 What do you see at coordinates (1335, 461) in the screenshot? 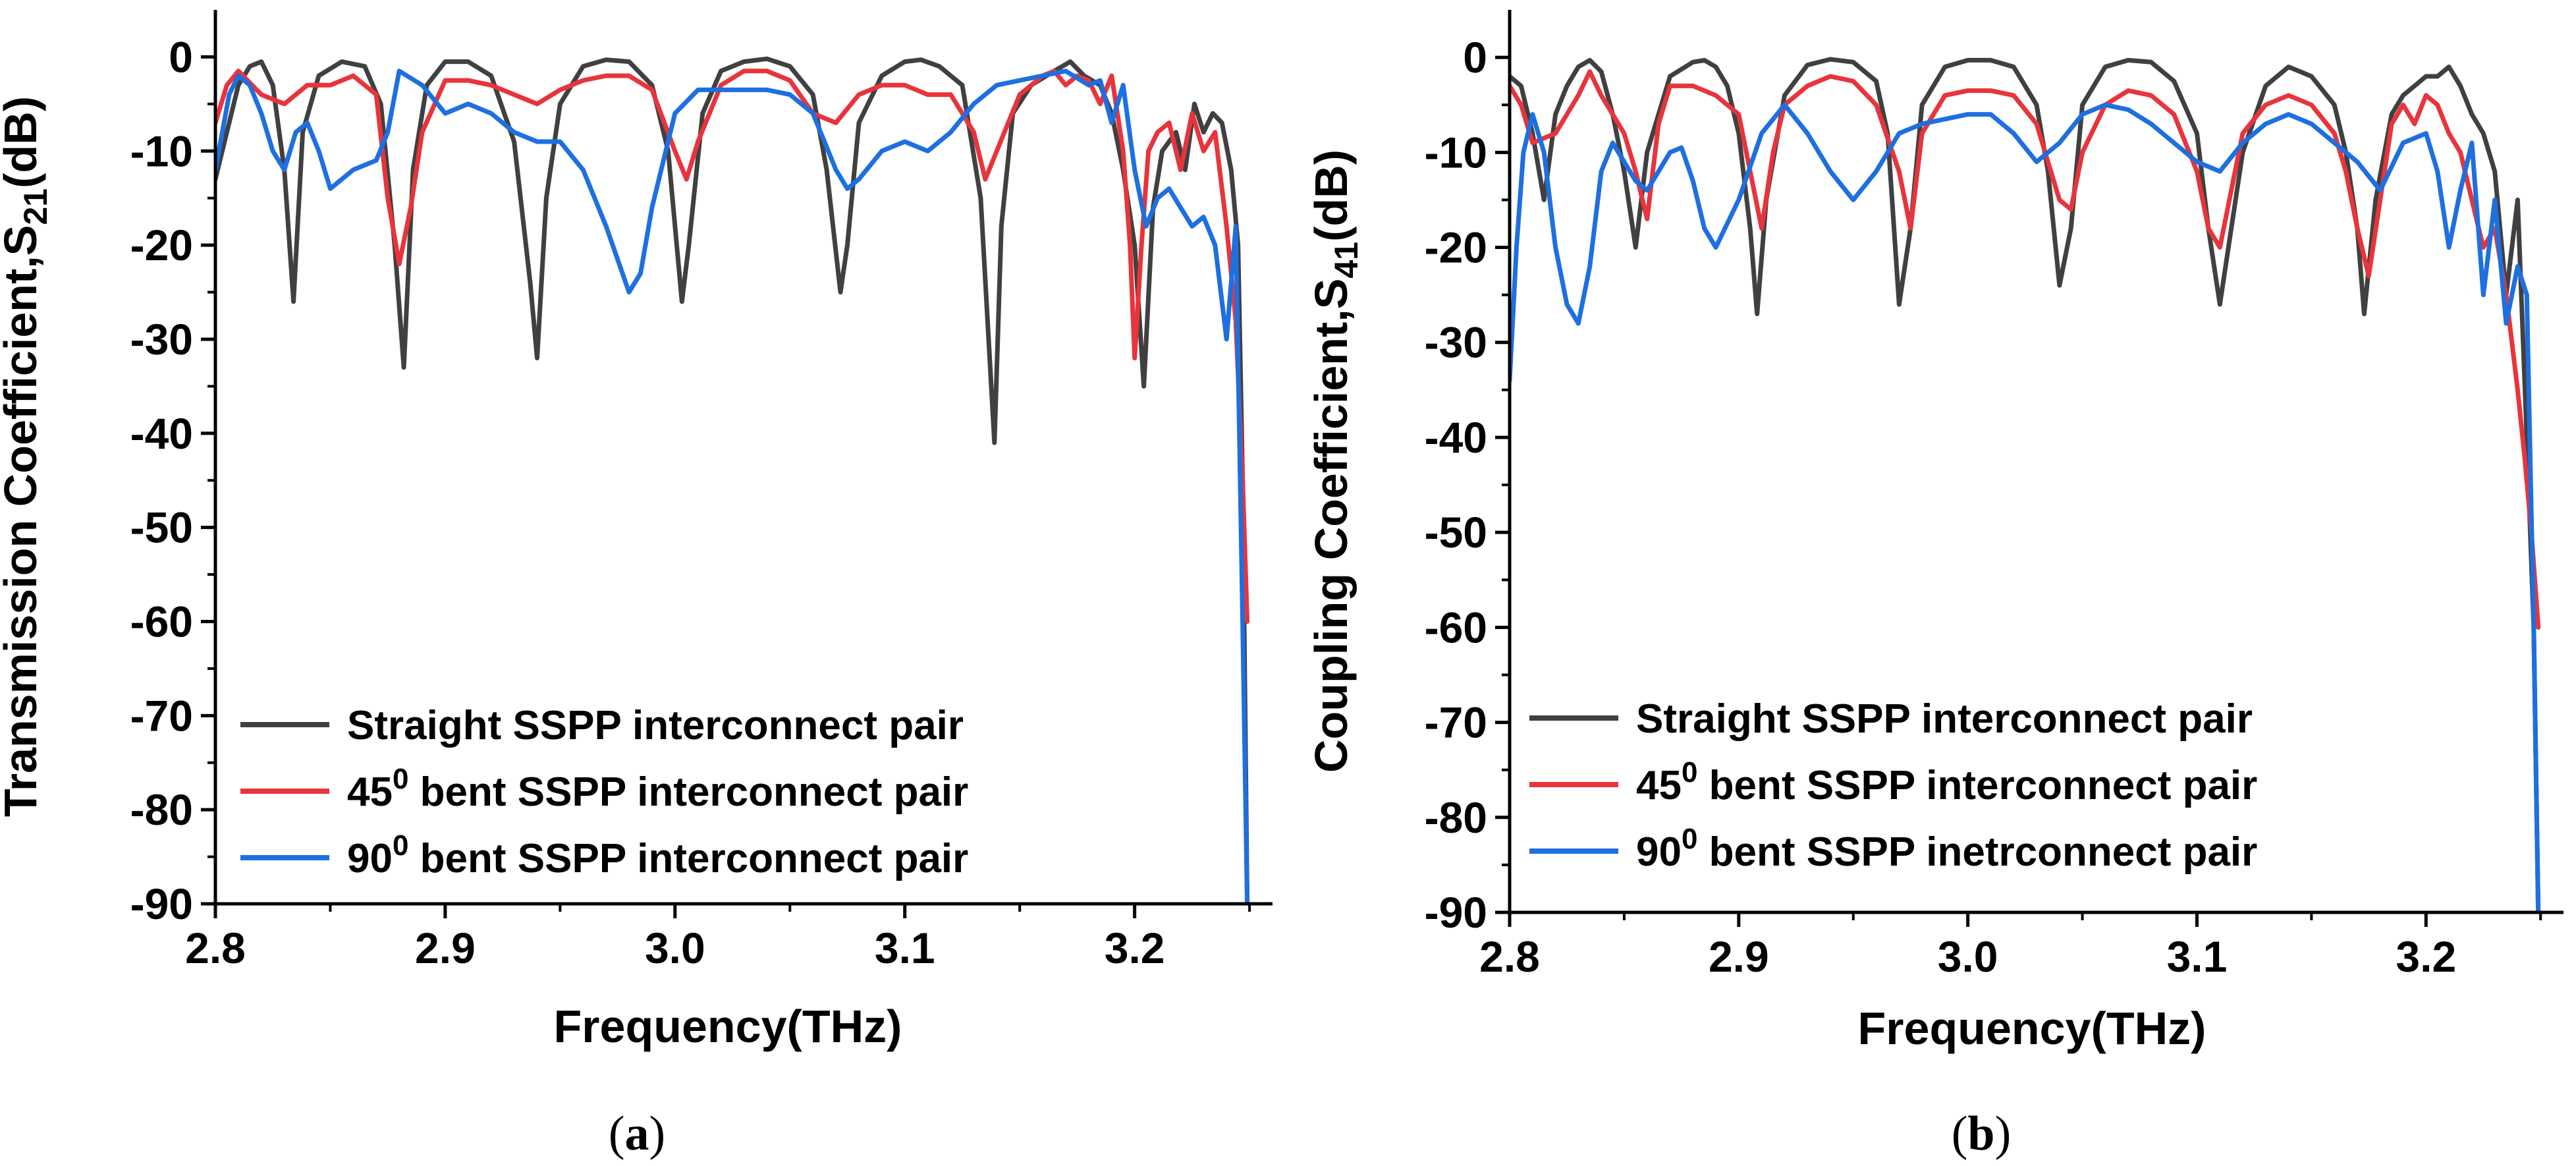
I see `y-axis-title: Coupling Coefficient,S41(dB)` at bounding box center [1335, 461].